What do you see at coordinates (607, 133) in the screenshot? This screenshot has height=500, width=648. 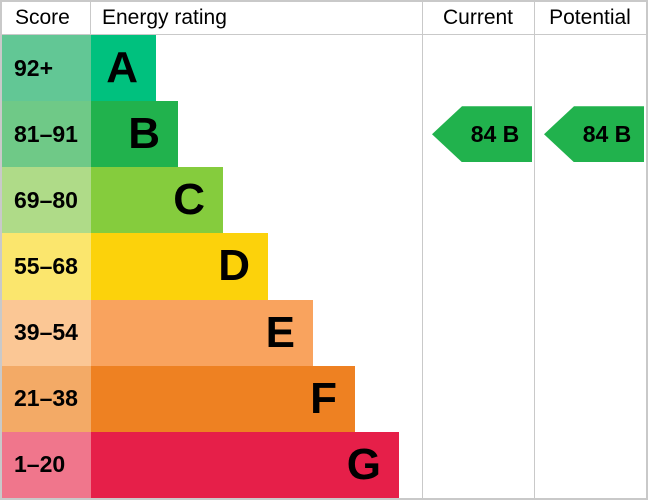 I see `potential-rating-value: 84 B` at bounding box center [607, 133].